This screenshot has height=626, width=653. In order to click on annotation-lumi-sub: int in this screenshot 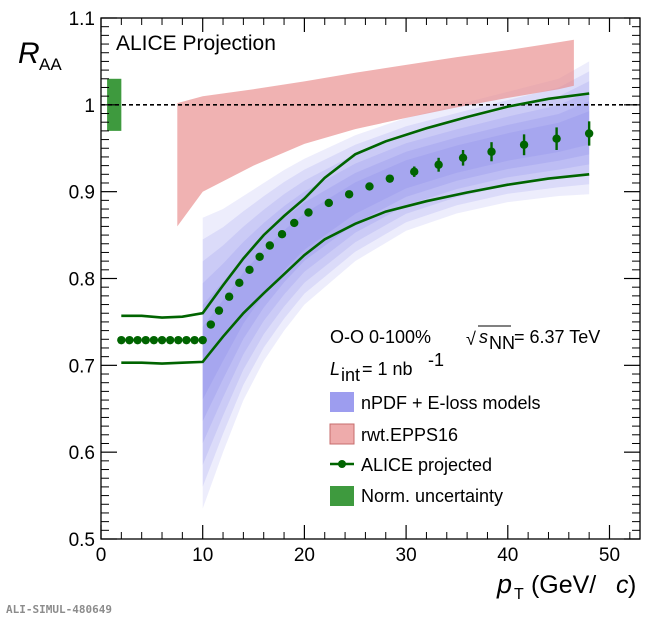, I will do `click(350, 375)`.